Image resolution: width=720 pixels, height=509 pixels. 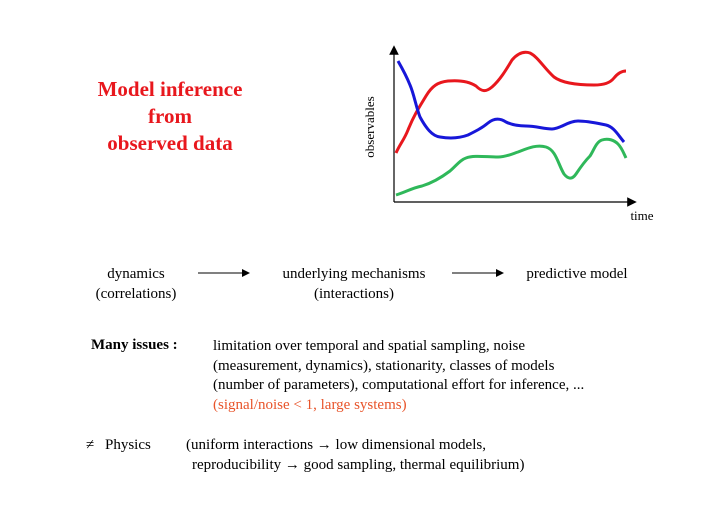 I want to click on title-line-2: from, so click(x=170, y=116).